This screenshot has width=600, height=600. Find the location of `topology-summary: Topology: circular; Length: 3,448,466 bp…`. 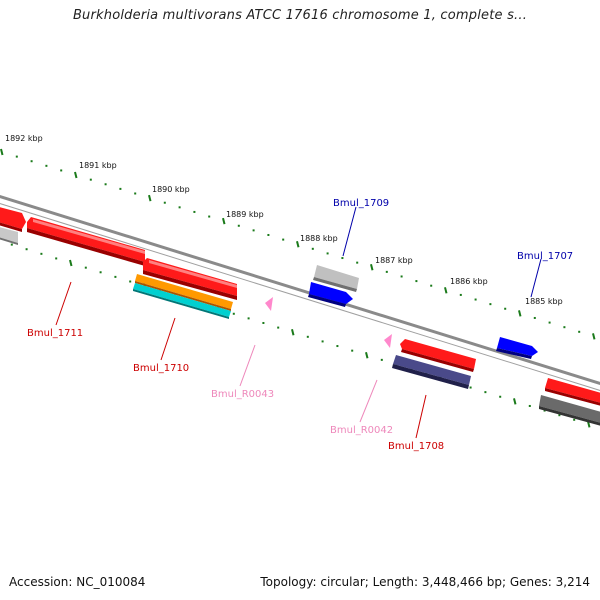

topology-summary: Topology: circular; Length: 3,448,466 bp… is located at coordinates (425, 582).